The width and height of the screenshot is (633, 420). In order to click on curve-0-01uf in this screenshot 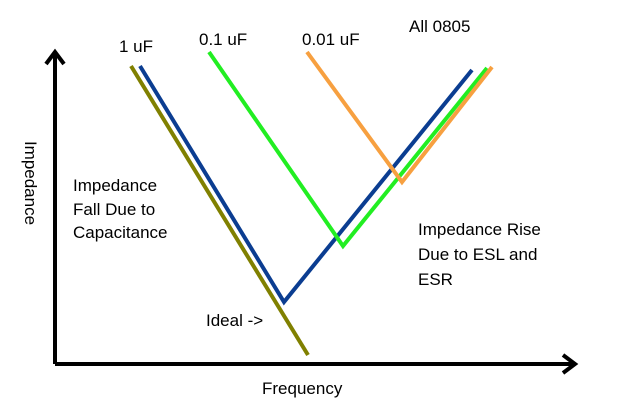, I will do `click(399, 118)`.